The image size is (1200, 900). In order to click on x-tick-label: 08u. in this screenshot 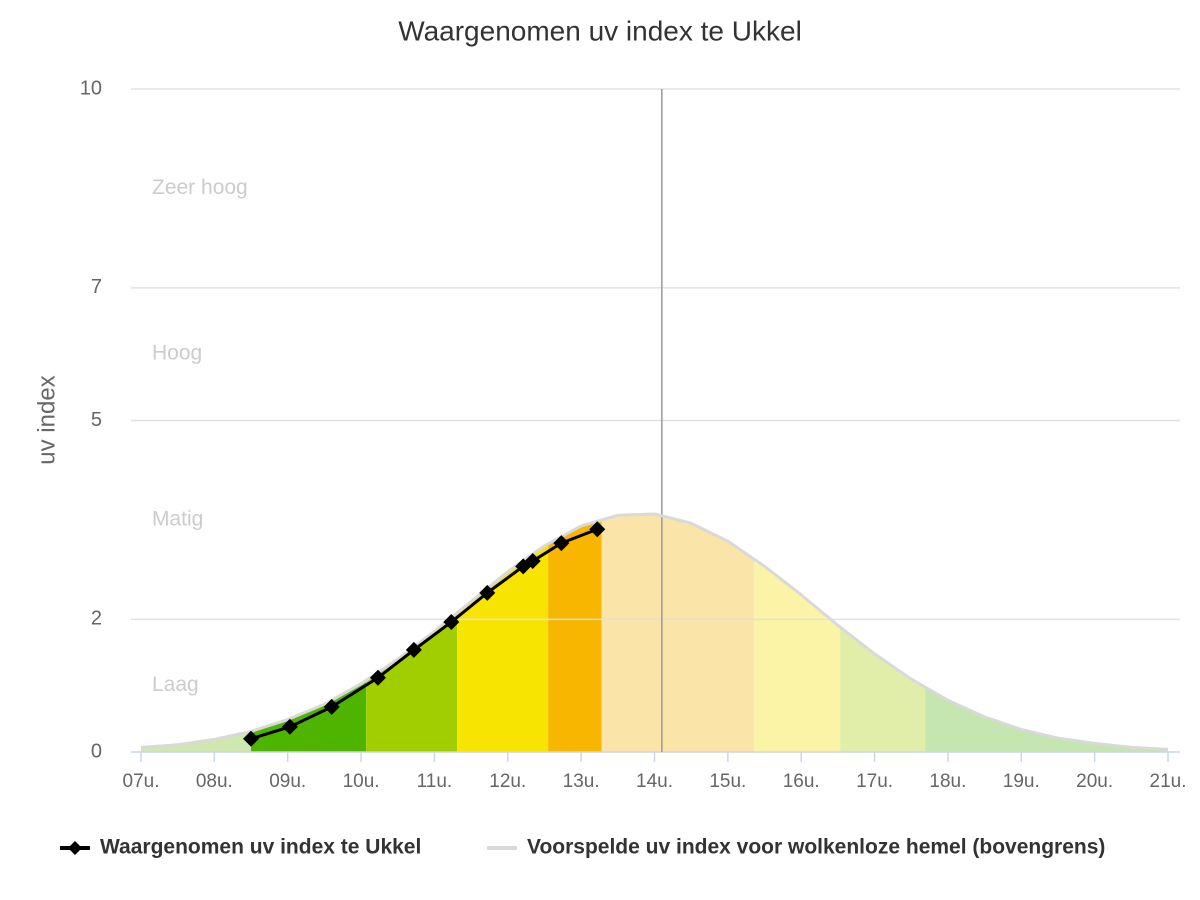, I will do `click(214, 781)`.